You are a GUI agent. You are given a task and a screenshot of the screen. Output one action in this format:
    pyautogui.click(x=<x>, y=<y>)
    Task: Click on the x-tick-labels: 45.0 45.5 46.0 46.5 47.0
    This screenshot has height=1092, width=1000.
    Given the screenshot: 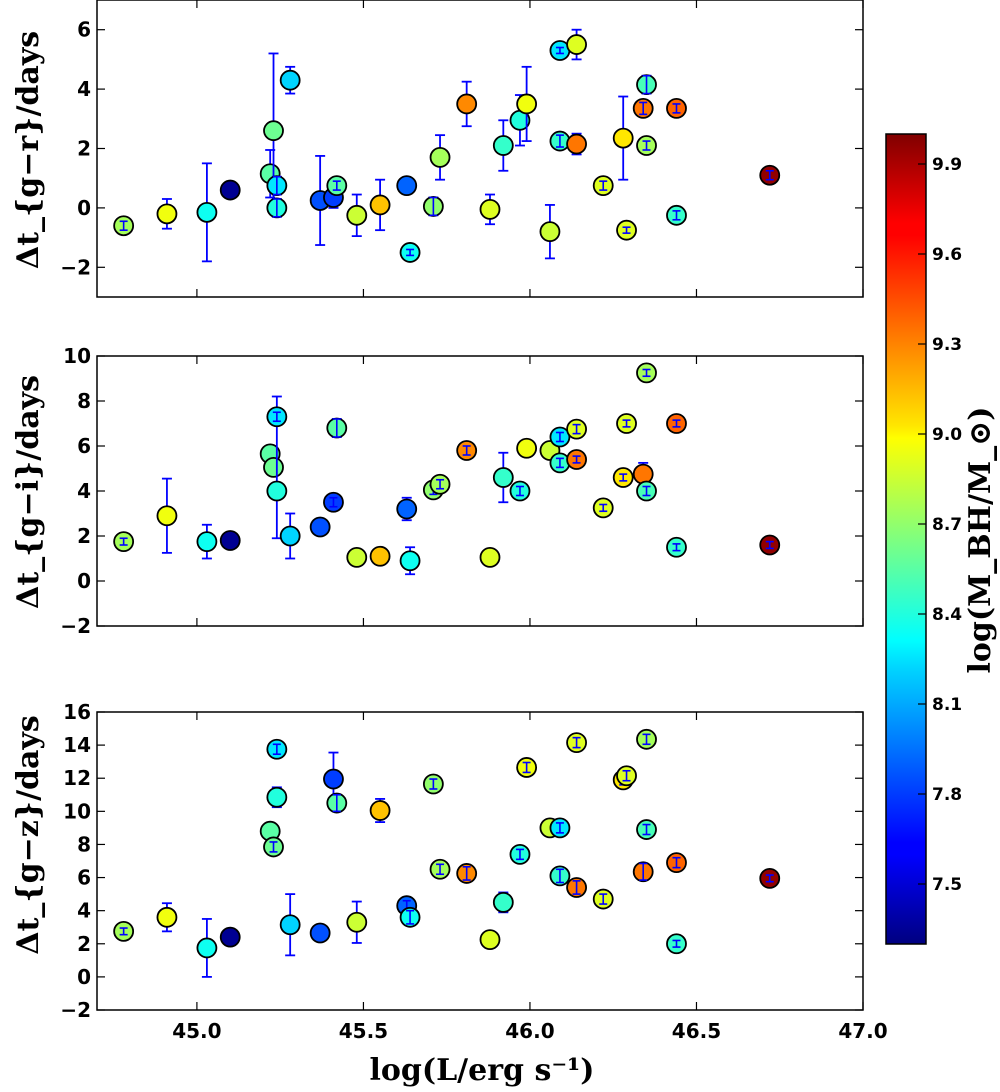 What is the action you would take?
    pyautogui.click(x=529, y=1031)
    